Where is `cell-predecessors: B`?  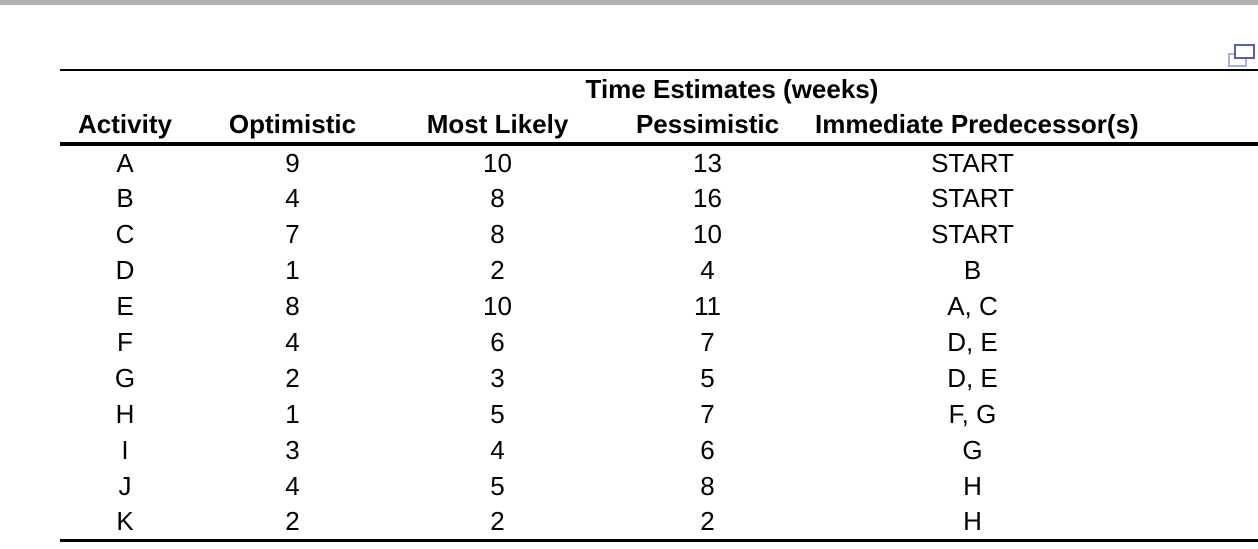 cell-predecessors: B is located at coordinates (972, 270).